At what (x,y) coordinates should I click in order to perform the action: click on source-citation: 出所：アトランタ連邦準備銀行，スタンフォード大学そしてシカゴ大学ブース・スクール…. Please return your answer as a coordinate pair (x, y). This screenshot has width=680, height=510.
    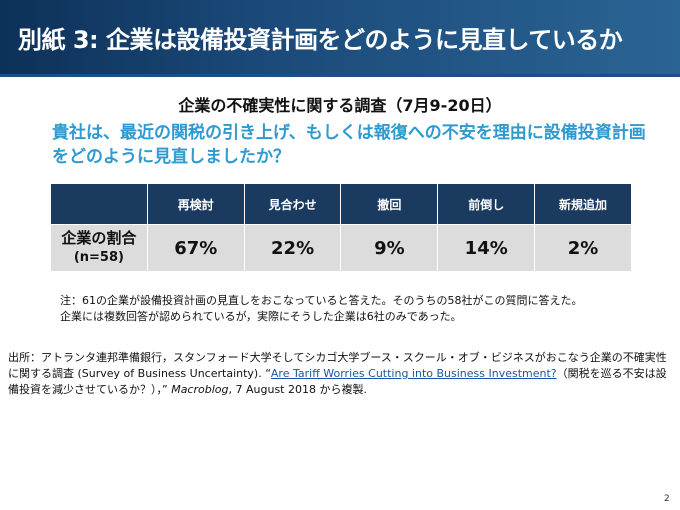
    Looking at the image, I should click on (340, 374).